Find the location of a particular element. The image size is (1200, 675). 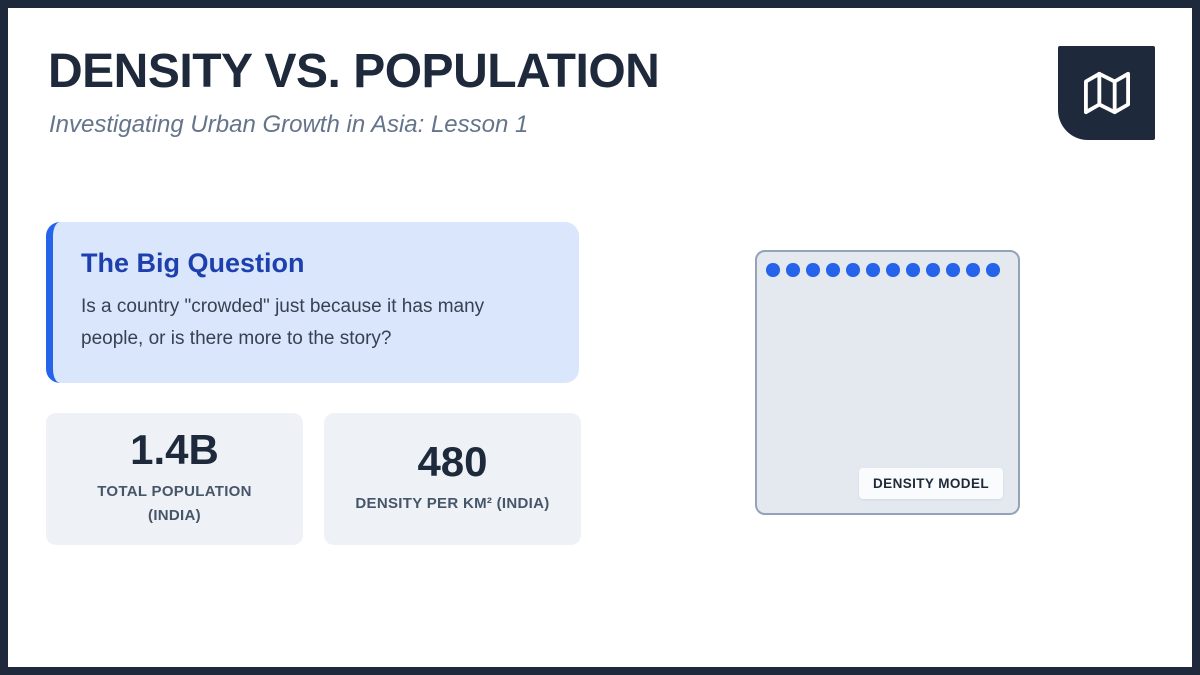

map-icon is located at coordinates (1106, 93).